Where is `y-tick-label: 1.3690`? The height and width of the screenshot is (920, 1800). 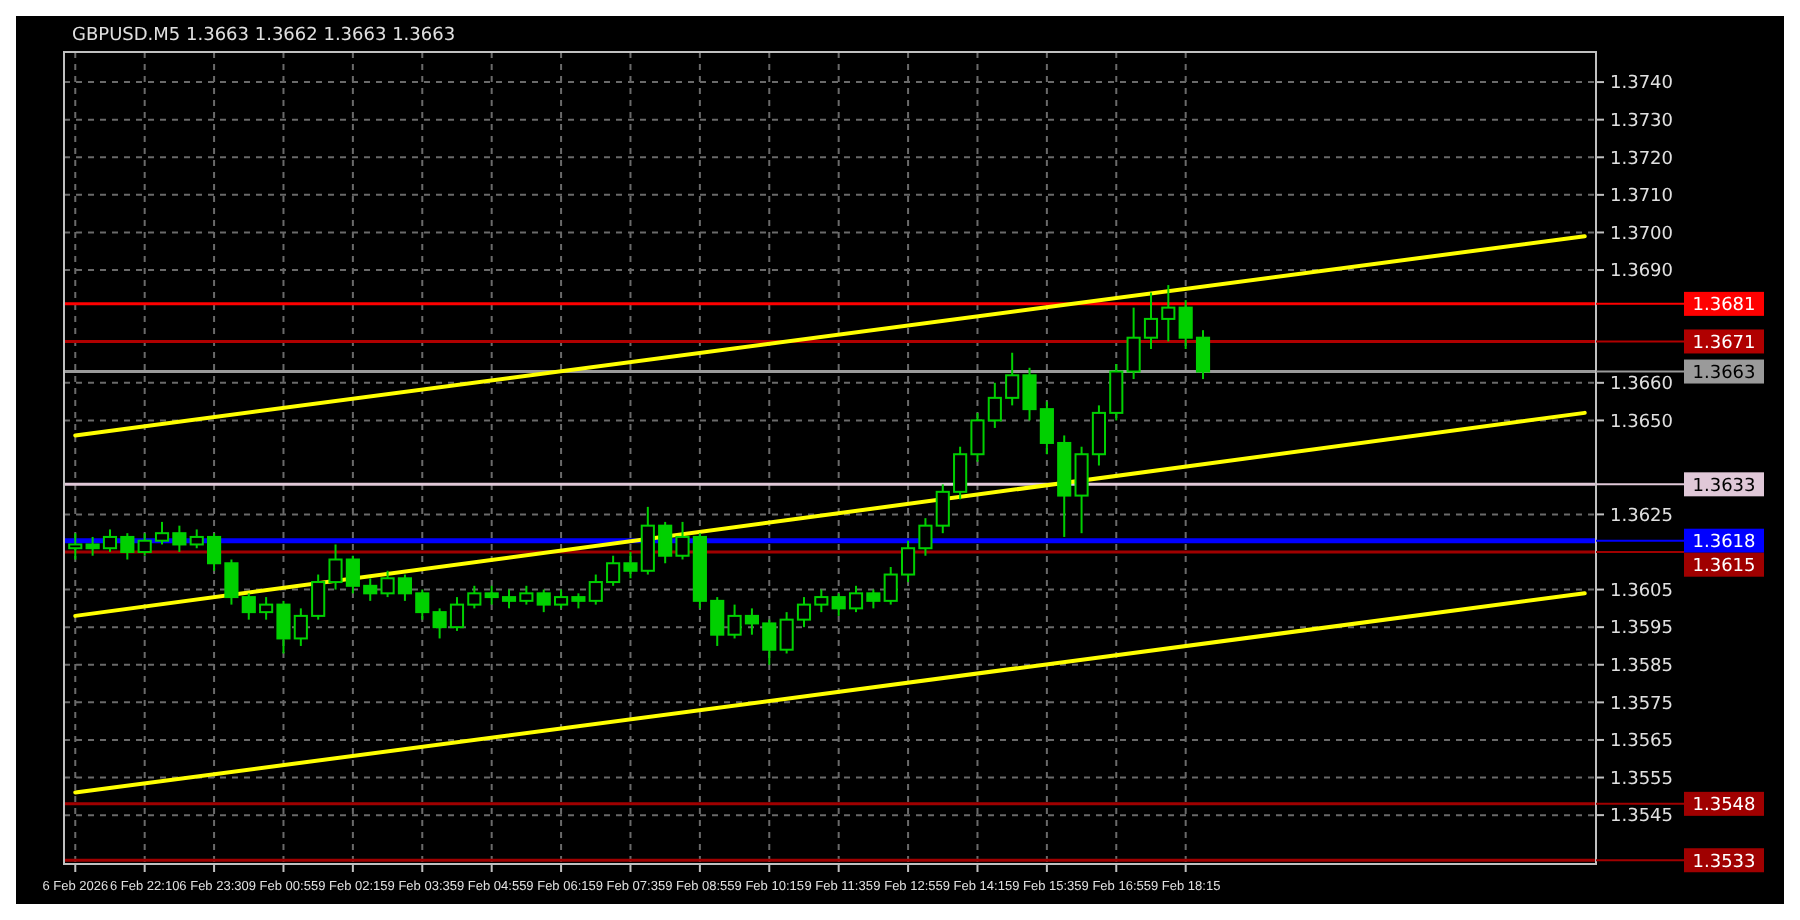
y-tick-label: 1.3690 is located at coordinates (1642, 272).